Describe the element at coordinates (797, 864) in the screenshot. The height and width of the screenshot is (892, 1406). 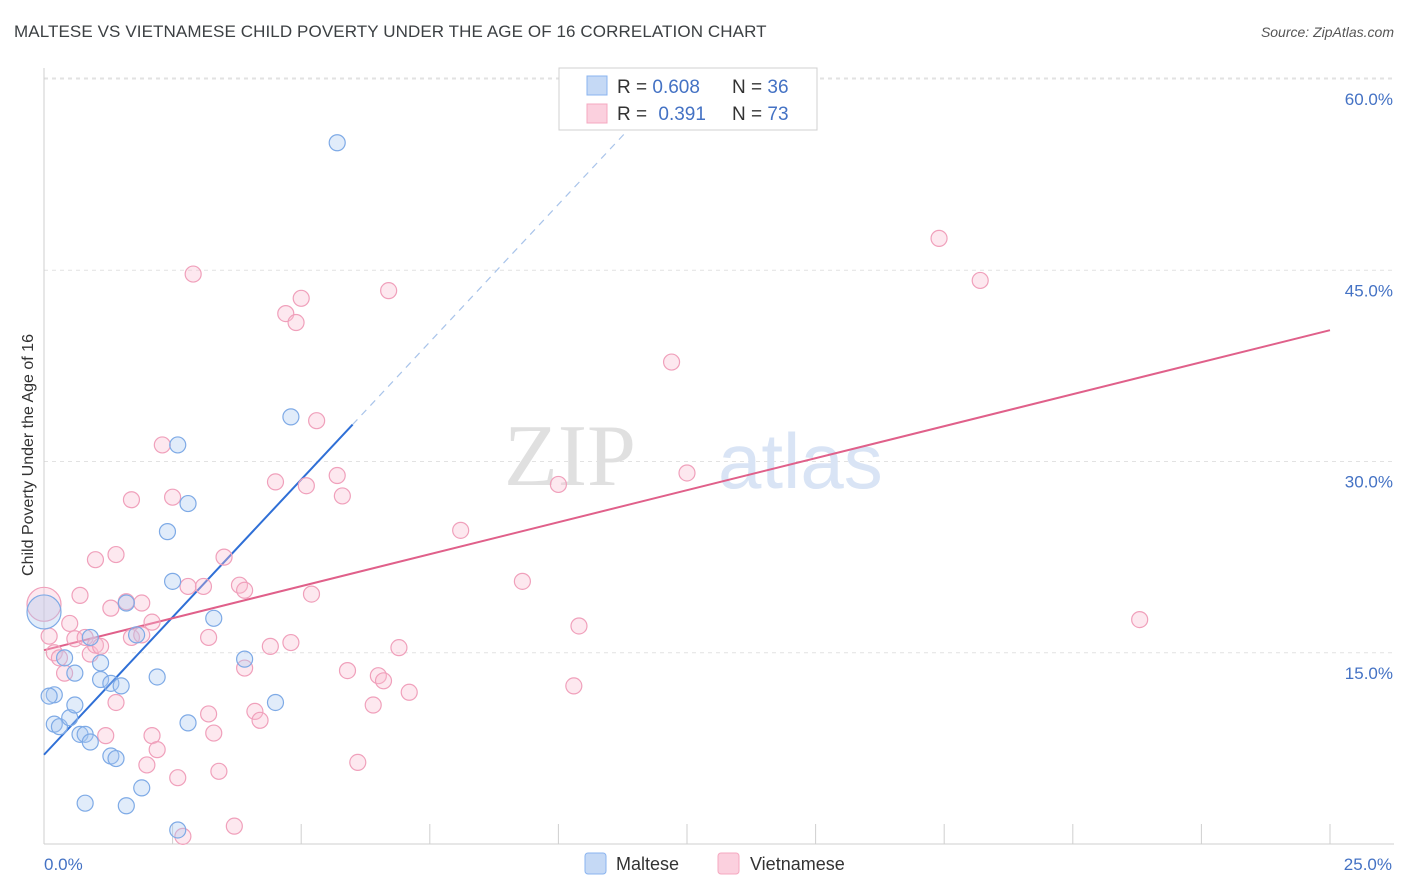
I see `bottom-legend-label-vietnamese: Vietnamese` at that location.